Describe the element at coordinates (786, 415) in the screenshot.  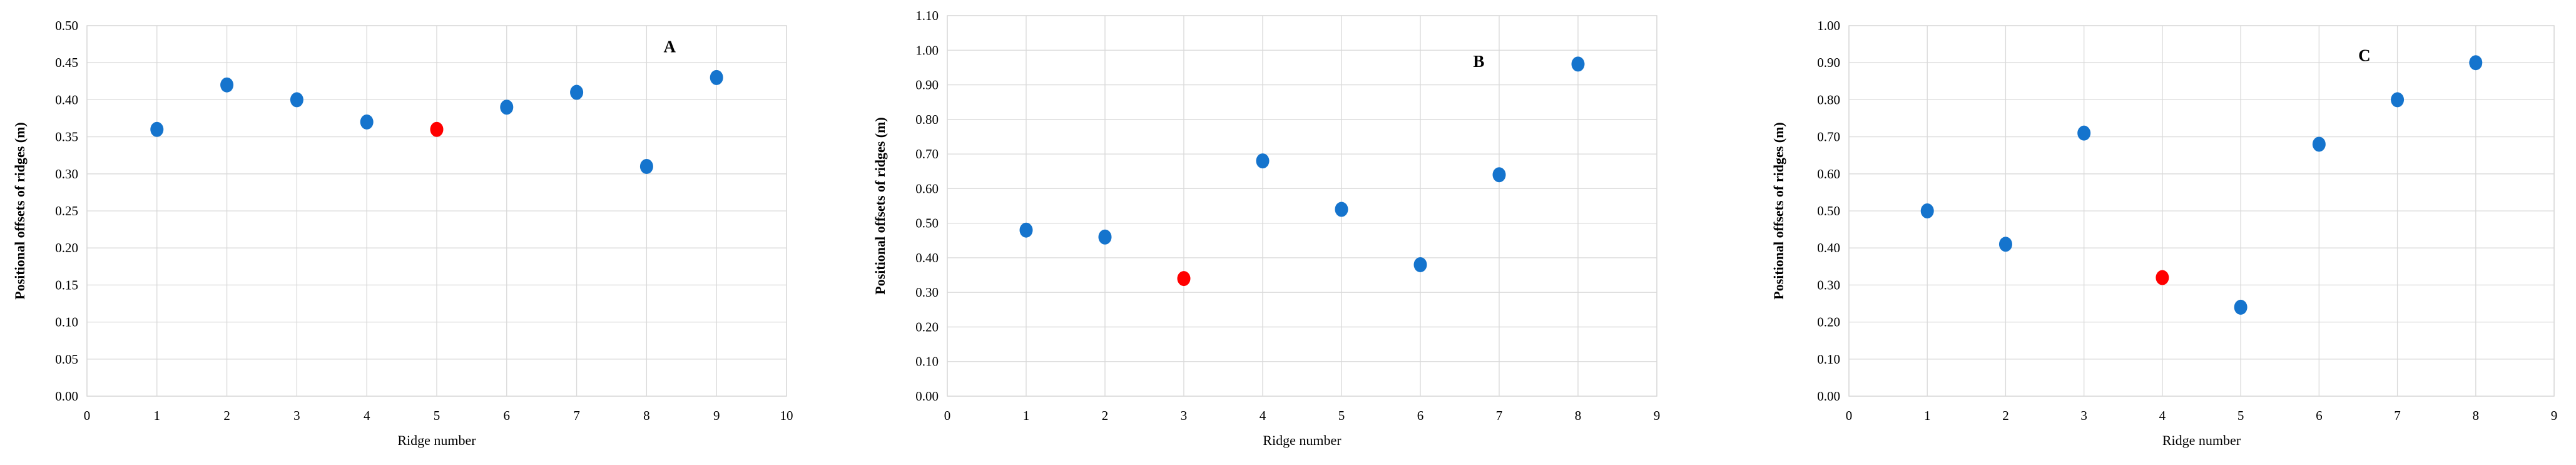
I see `x-tick-label: 10` at that location.